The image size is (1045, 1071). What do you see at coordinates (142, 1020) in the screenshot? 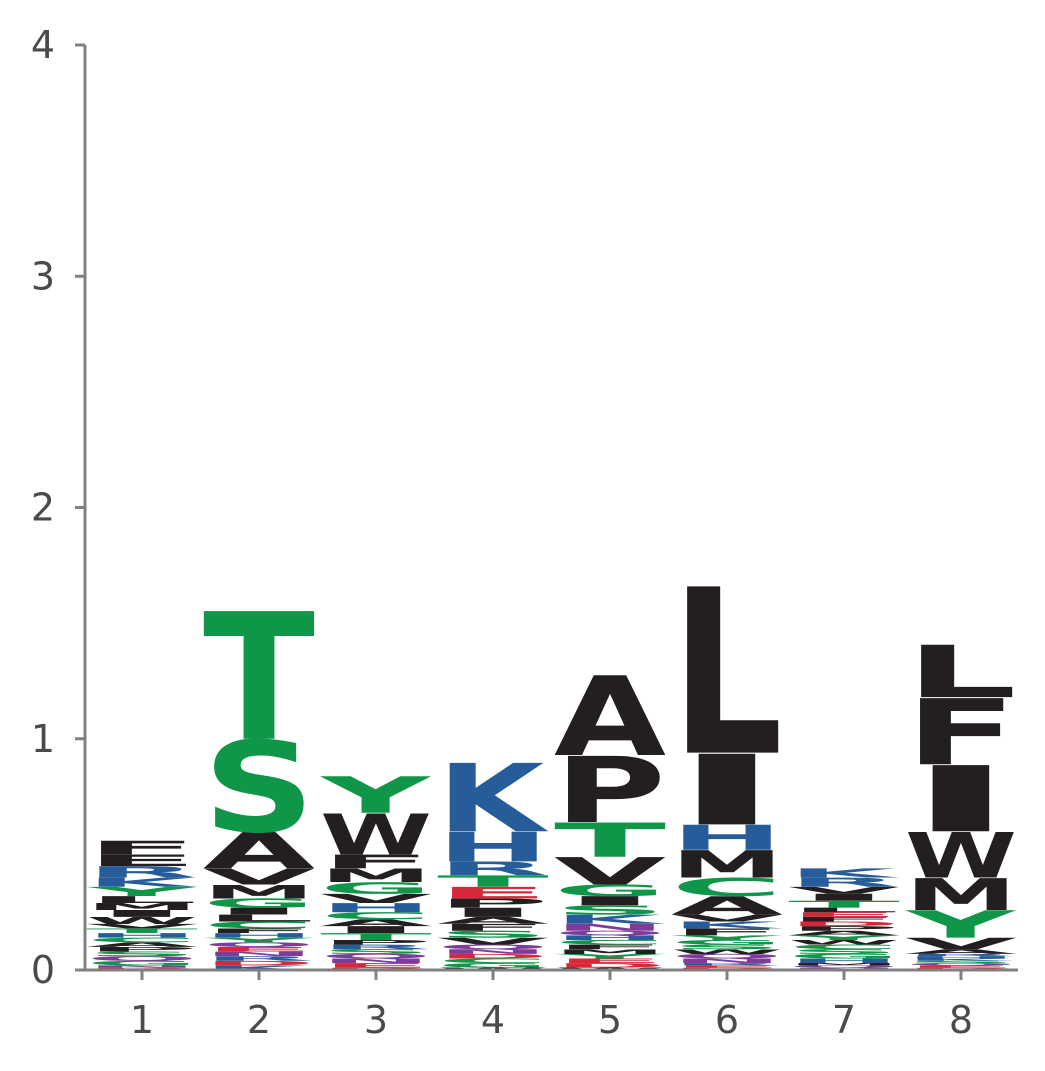
I see `x-tick-label: 1` at bounding box center [142, 1020].